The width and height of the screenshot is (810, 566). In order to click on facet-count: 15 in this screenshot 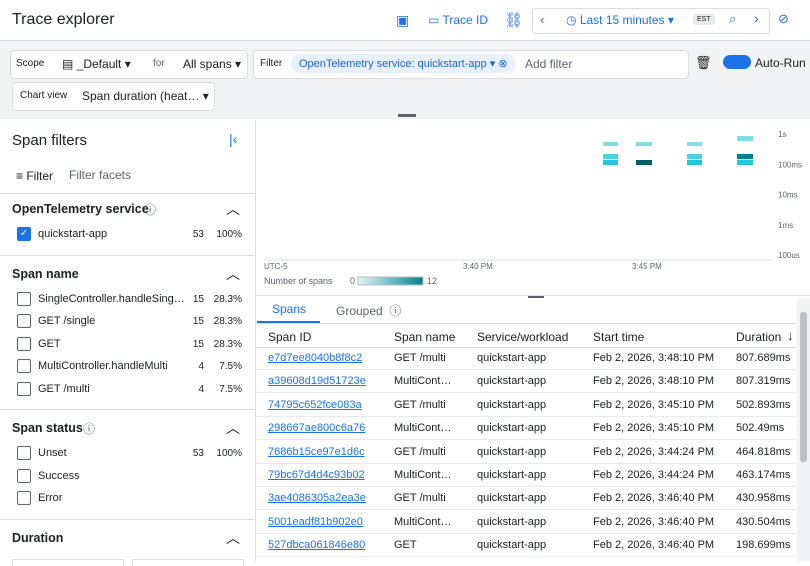, I will do `click(198, 344)`.